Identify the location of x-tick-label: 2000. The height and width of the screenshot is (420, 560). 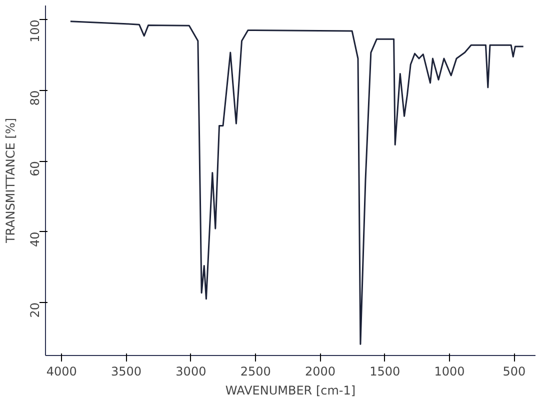
(320, 371).